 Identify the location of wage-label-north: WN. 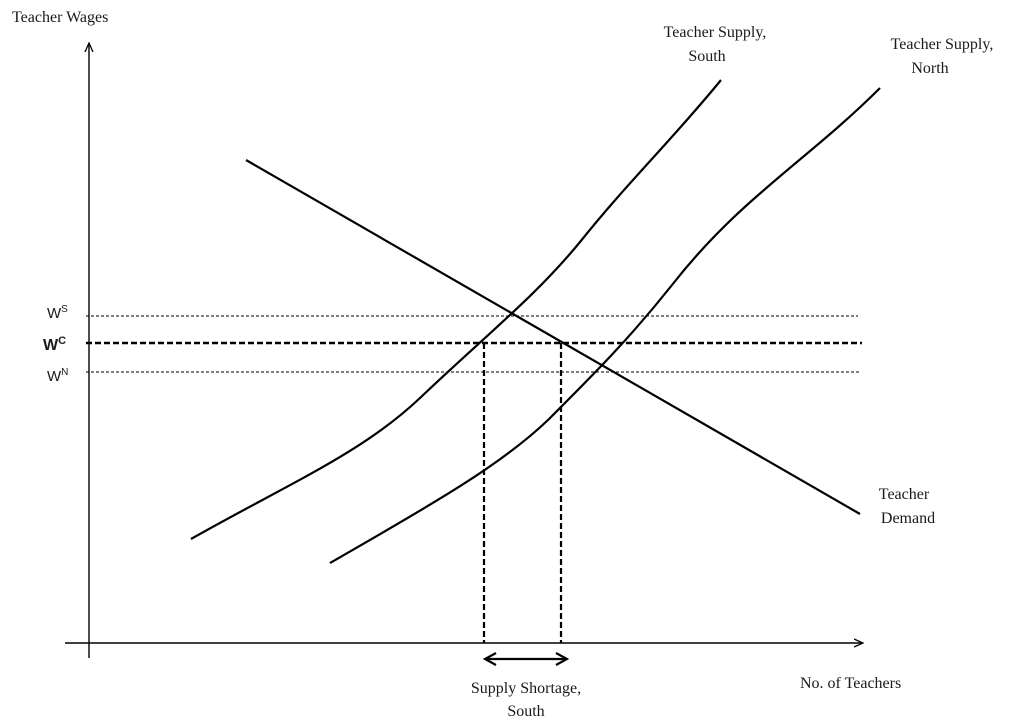
(57, 376).